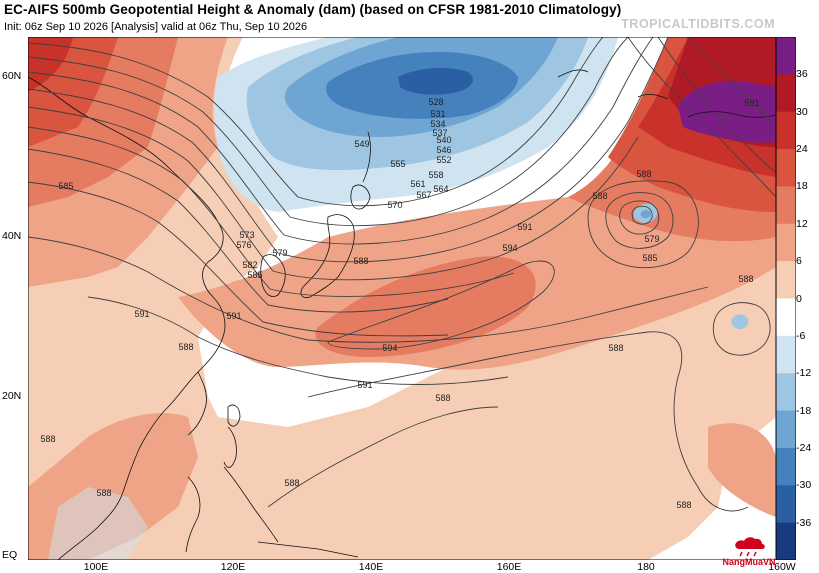 The image size is (819, 573). I want to click on lon-label-160w: 160W, so click(782, 567).